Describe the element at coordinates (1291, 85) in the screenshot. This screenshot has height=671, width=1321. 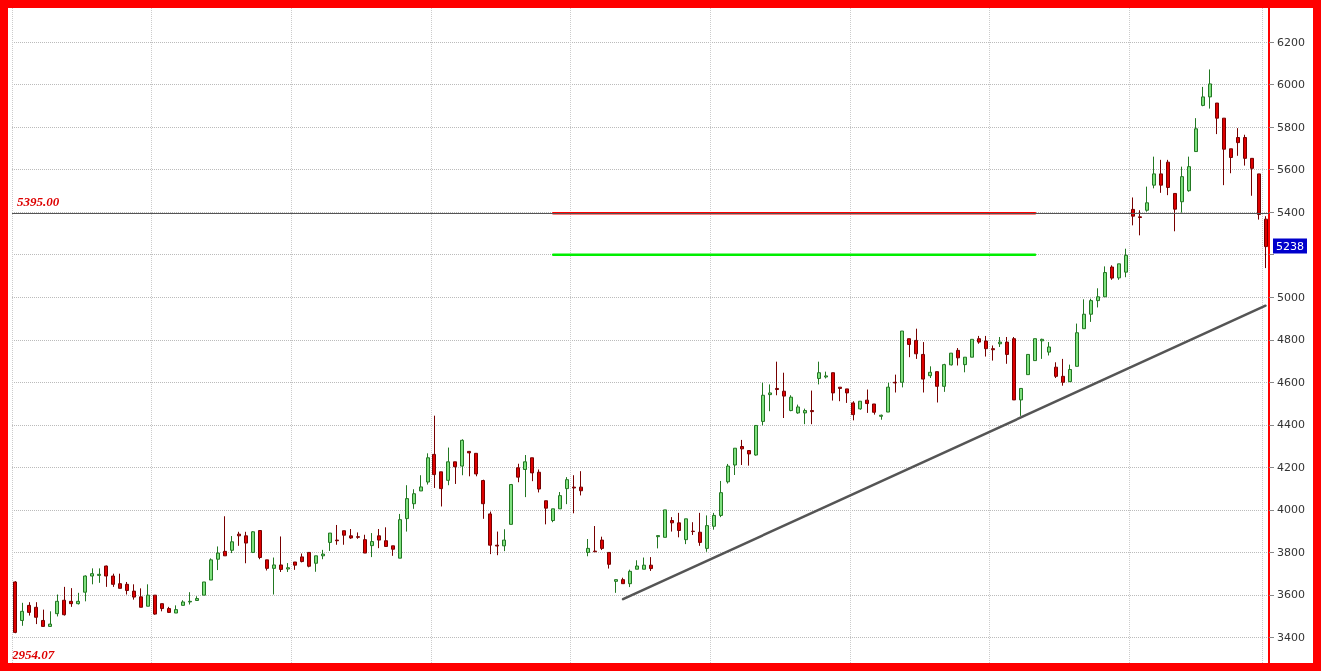
I see `y-tick-label: 6000` at that location.